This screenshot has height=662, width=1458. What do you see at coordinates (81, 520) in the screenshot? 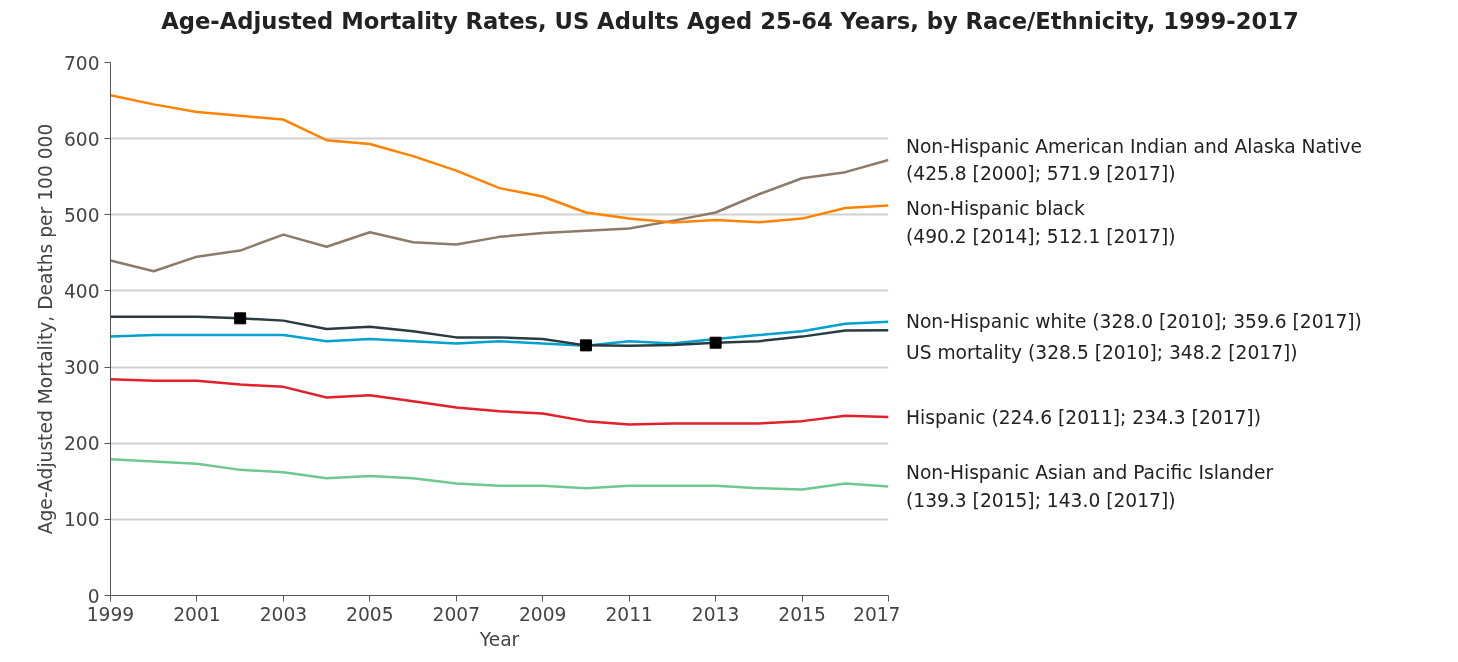
I see `y-tick-label: 100` at bounding box center [81, 520].